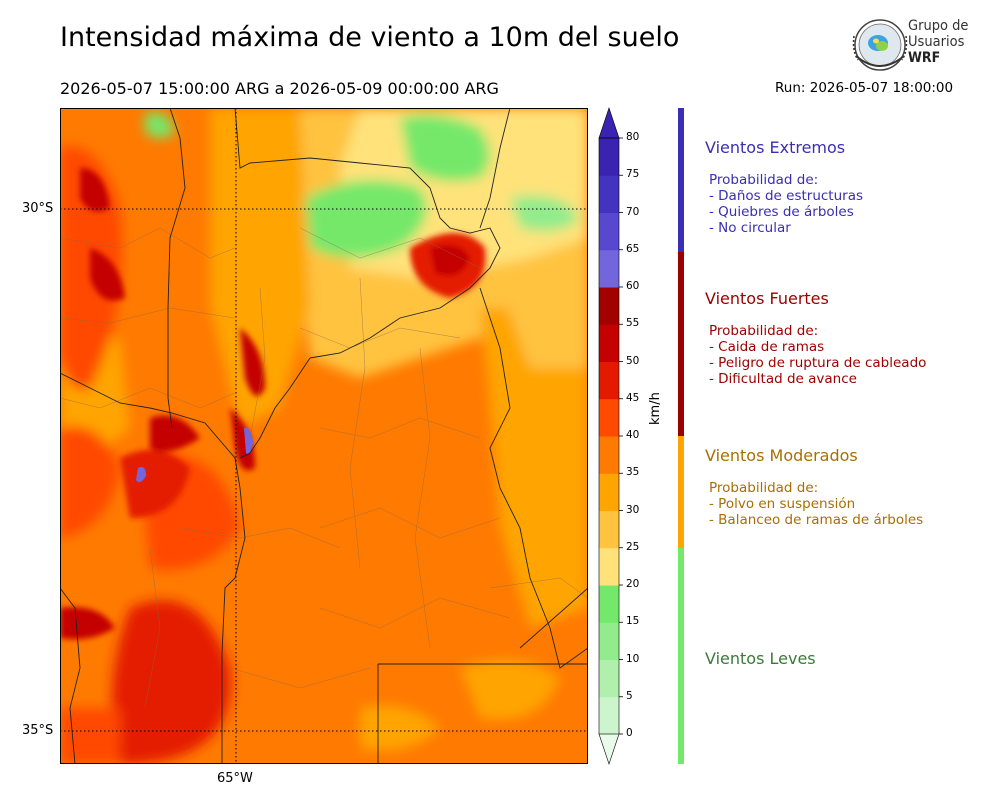  Describe the element at coordinates (235, 778) in the screenshot. I see `lon-label-65w: 65°W` at that location.